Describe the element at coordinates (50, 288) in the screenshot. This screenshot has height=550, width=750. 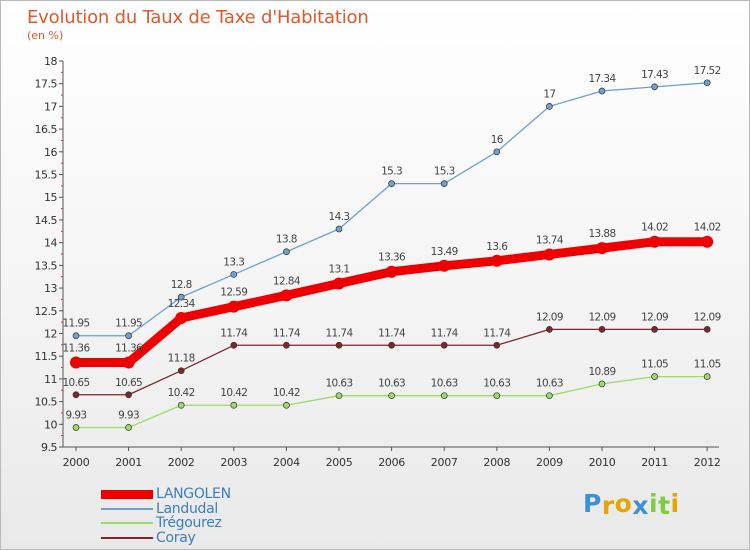
I see `y-tick-label: 13` at that location.